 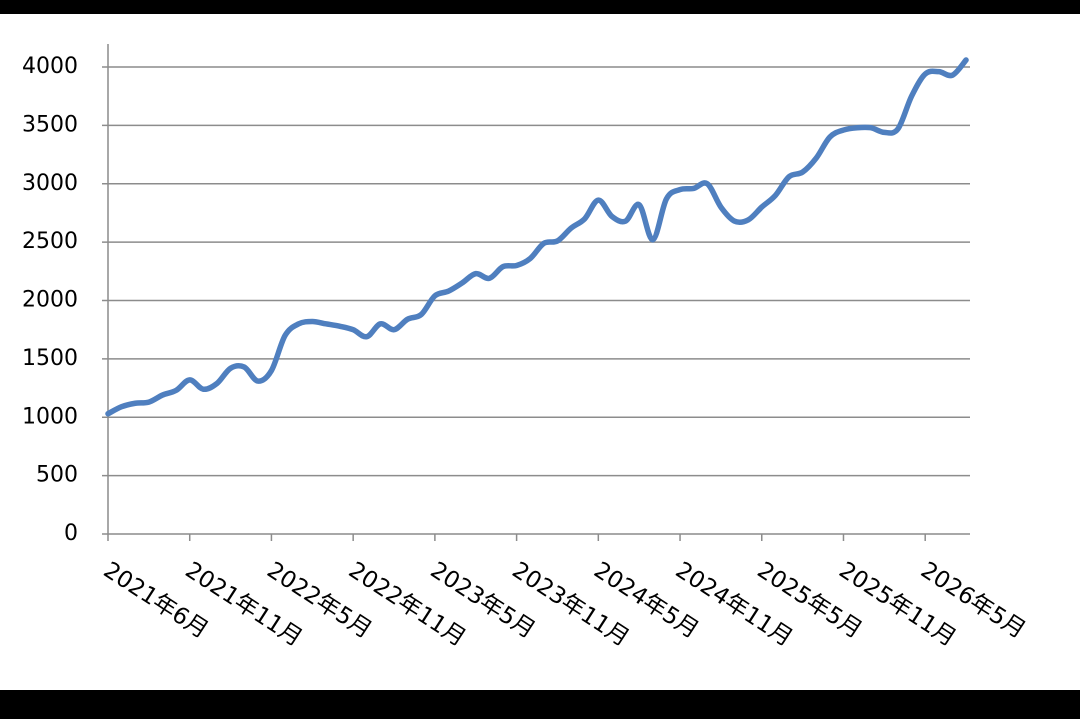 What do you see at coordinates (71, 533) in the screenshot?
I see `y-tick-label: 0` at bounding box center [71, 533].